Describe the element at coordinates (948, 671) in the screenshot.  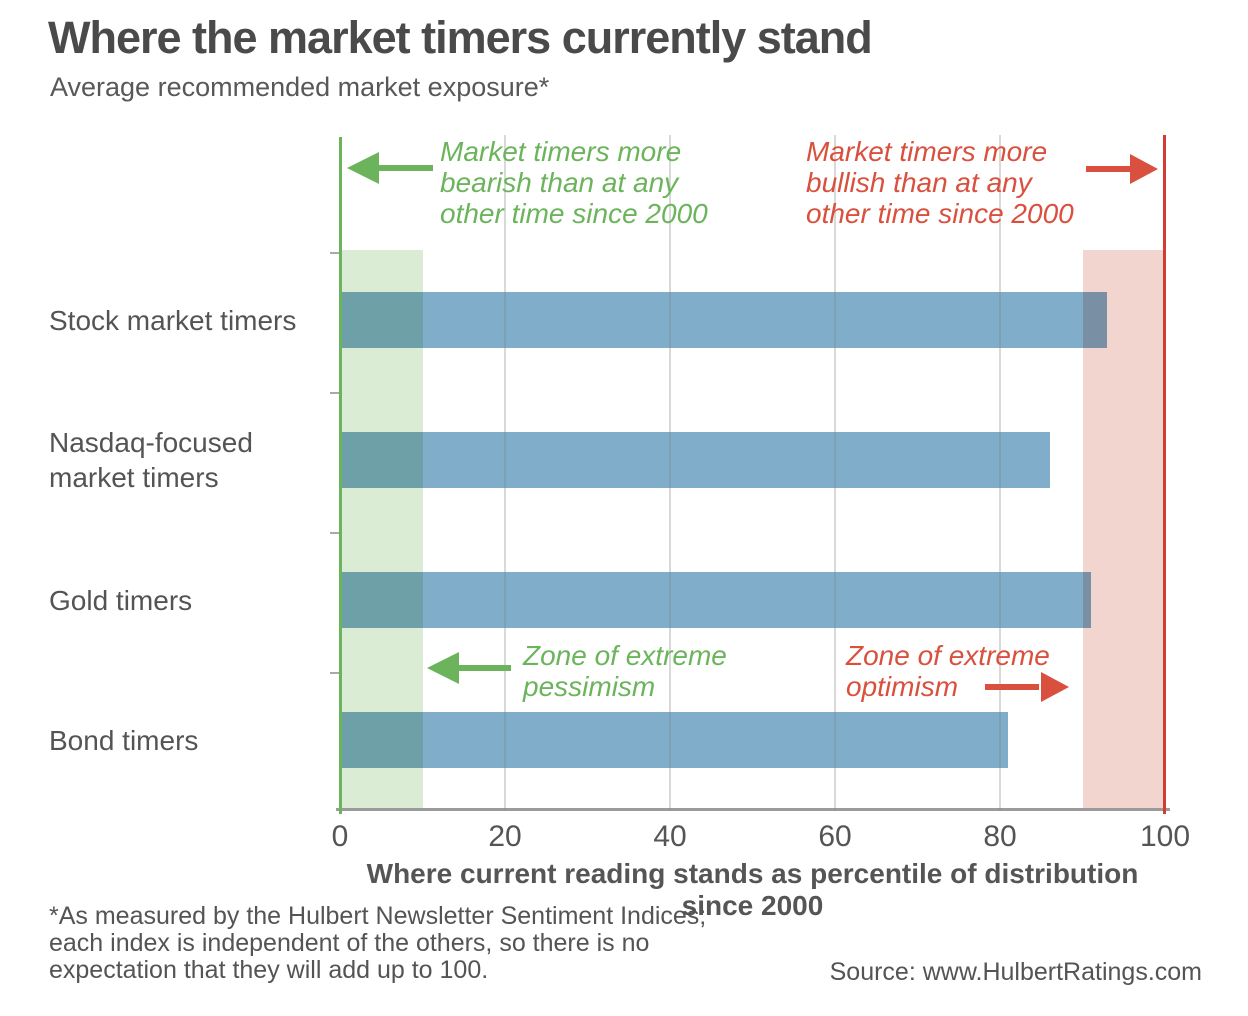
I see `annotation-optimism-zone: Zone of extreme optimism` at that location.